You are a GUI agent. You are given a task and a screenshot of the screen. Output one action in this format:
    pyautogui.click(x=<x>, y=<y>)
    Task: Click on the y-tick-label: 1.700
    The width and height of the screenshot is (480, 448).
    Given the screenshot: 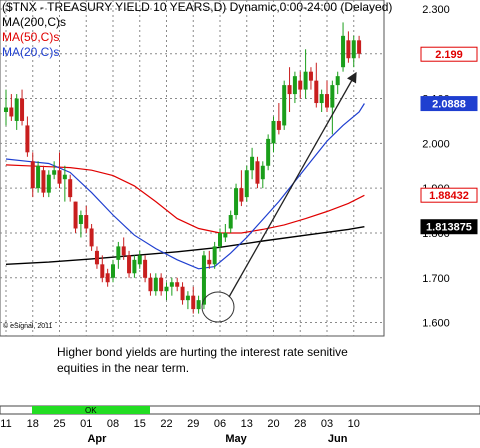 What is the action you would take?
    pyautogui.click(x=436, y=279)
    